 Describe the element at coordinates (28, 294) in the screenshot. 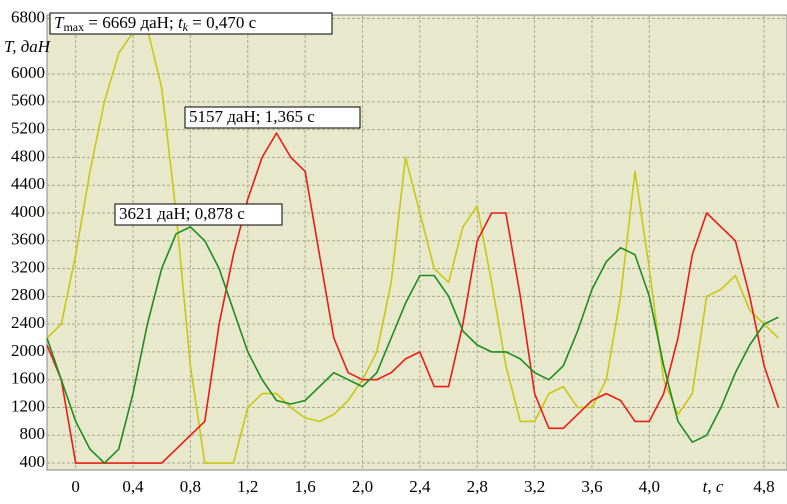

I see `y-tick-label: 2800` at that location.